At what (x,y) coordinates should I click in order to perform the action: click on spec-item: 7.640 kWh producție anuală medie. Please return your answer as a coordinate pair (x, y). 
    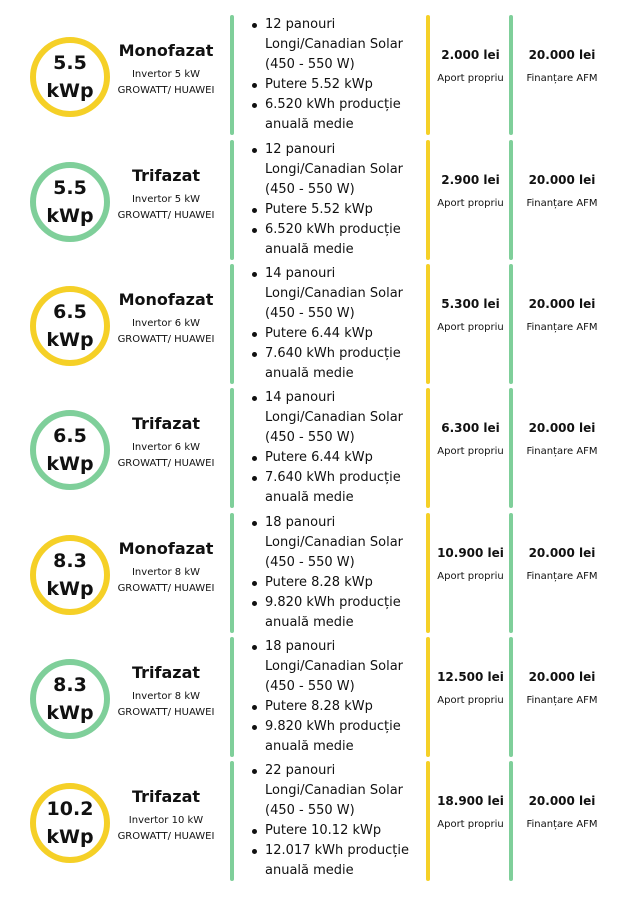
    Looking at the image, I should click on (336, 488).